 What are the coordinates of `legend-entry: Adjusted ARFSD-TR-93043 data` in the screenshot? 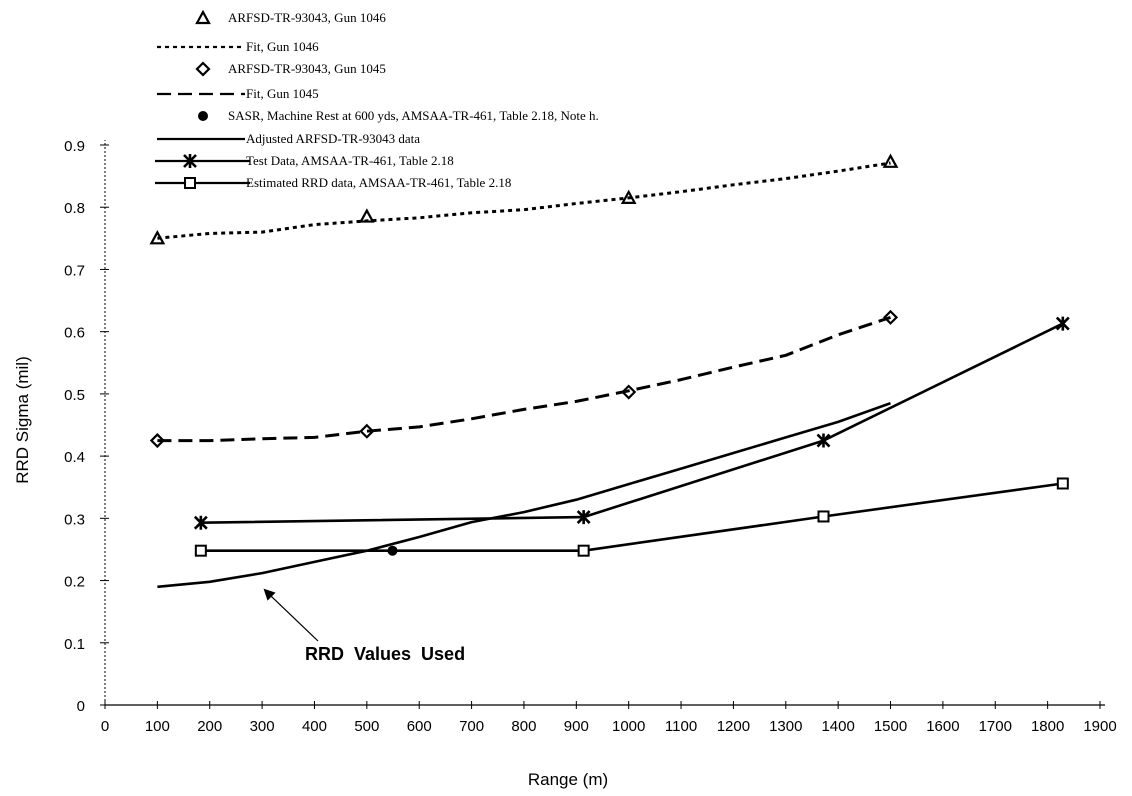 It's located at (288, 138).